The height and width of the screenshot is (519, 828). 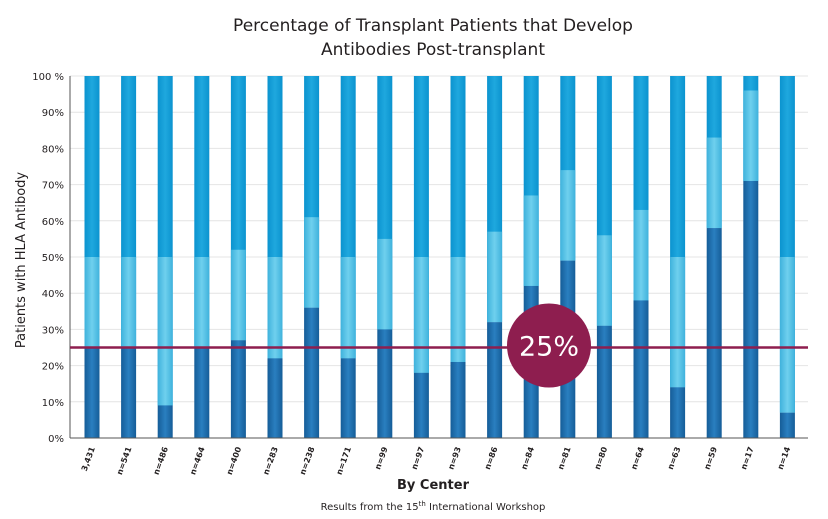 What do you see at coordinates (234, 460) in the screenshot?
I see `category-label: n=400` at bounding box center [234, 460].